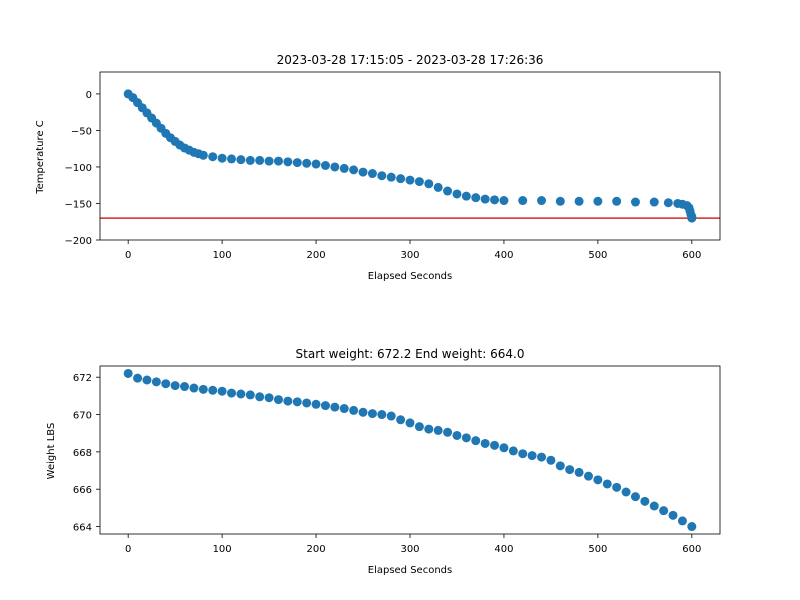 Image resolution: width=800 pixels, height=600 pixels. What do you see at coordinates (86, 453) in the screenshot?
I see `weight-y-ticks: 664 666 668 670 672` at bounding box center [86, 453].